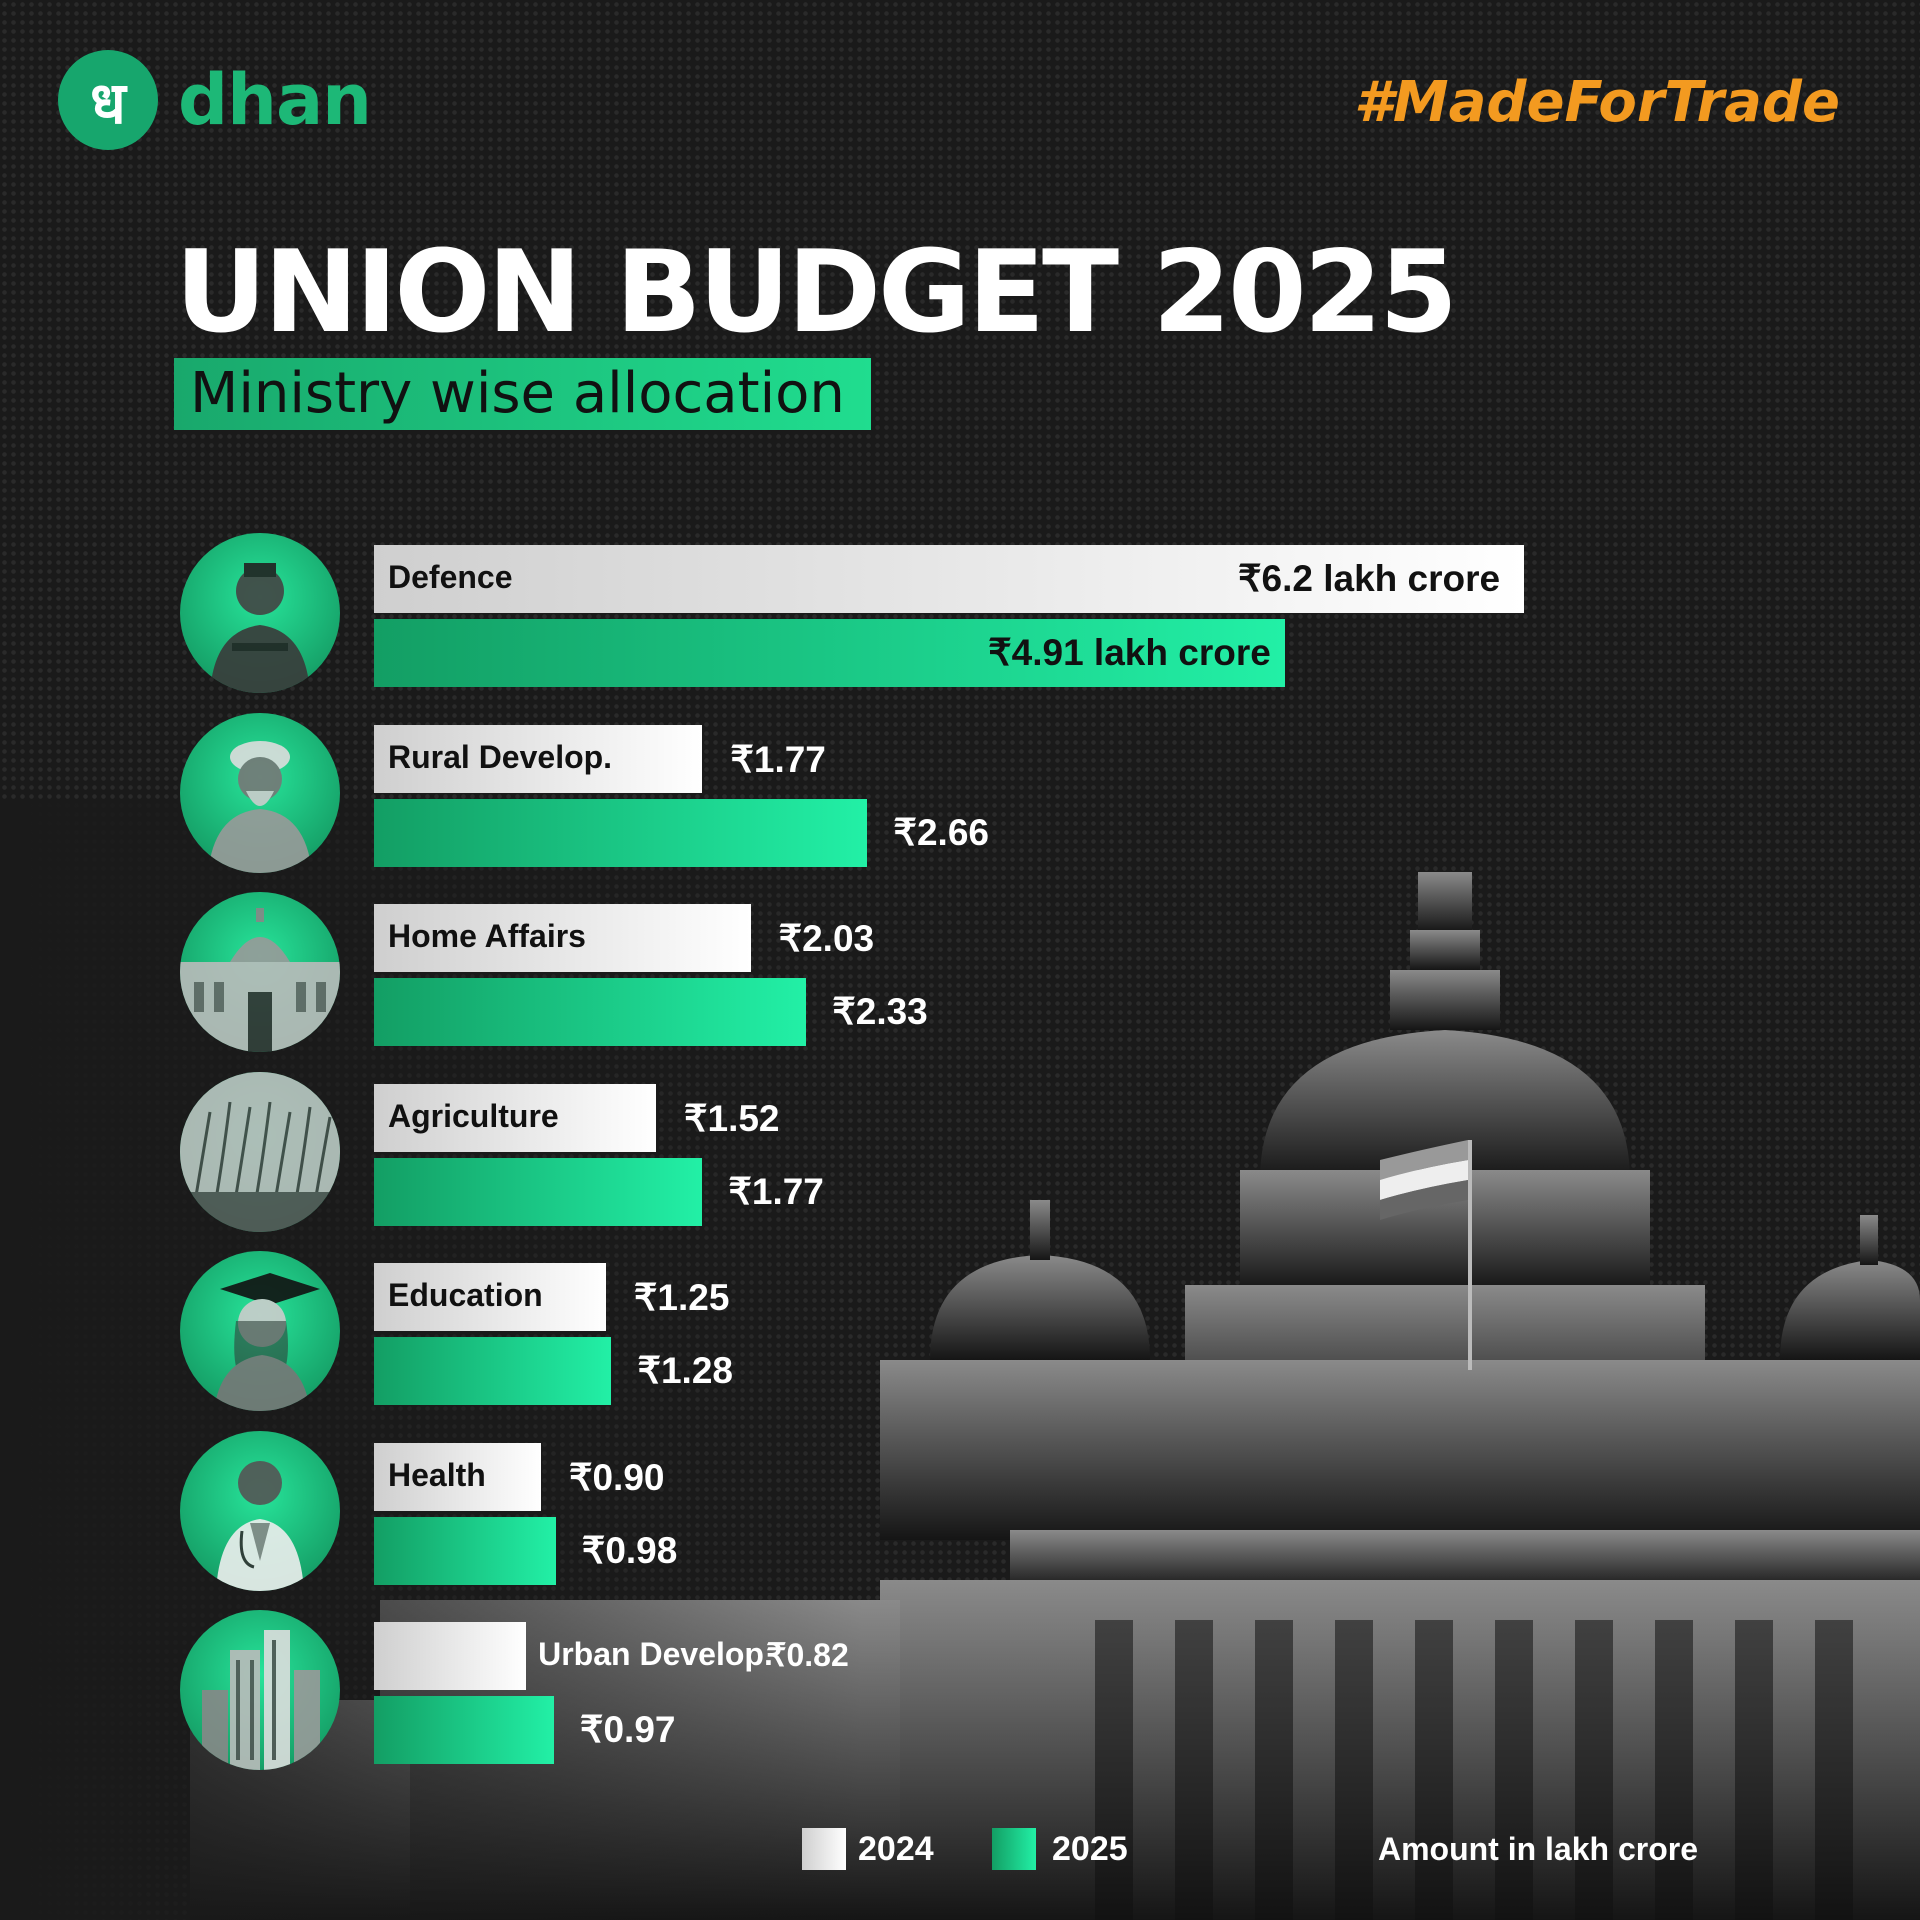 The image size is (1920, 1920). What do you see at coordinates (826, 938) in the screenshot?
I see `value-label-2024: ₹2.03` at bounding box center [826, 938].